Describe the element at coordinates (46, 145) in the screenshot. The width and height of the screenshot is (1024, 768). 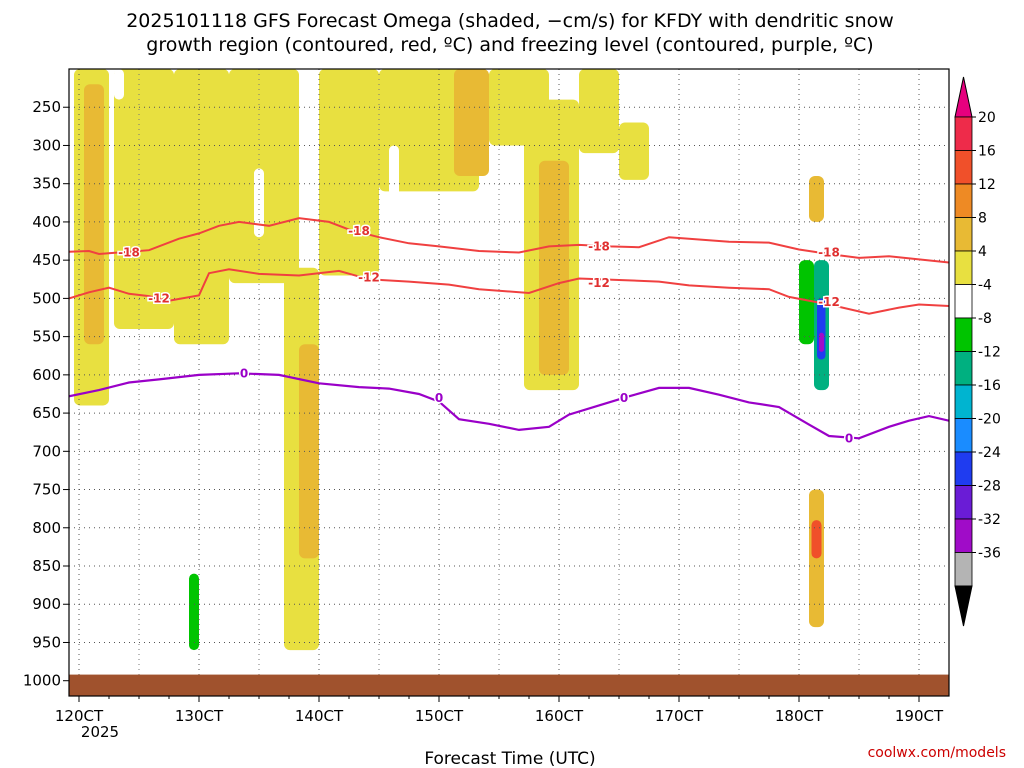
I see `y-tick-label: 300` at that location.